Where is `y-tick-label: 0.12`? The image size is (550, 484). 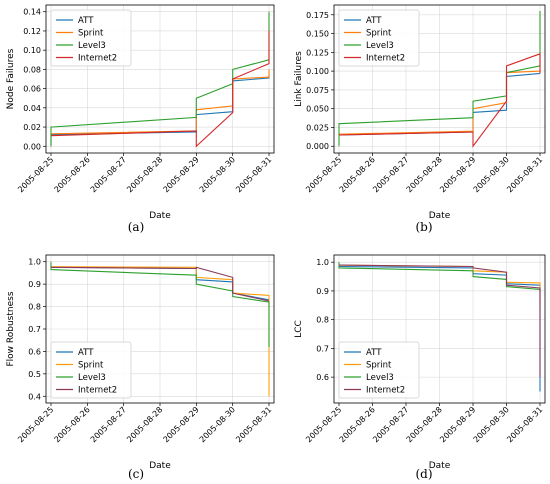 y-tick-label: 0.12 is located at coordinates (32, 31).